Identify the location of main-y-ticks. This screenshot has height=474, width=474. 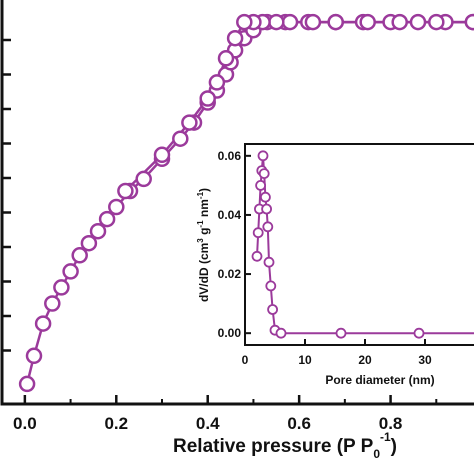
(6, 195).